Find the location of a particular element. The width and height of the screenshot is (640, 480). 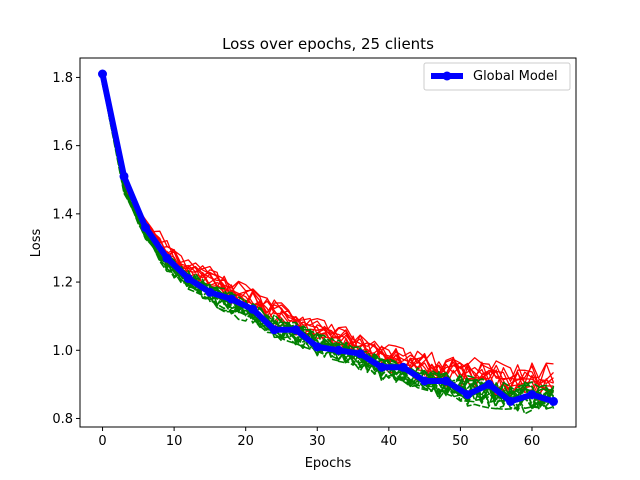

legend-marker-global-model is located at coordinates (447, 76).